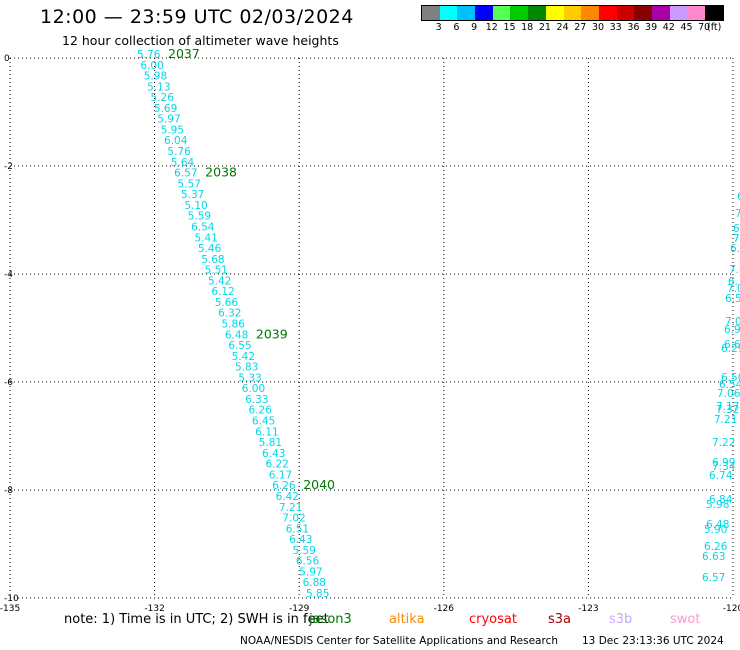 This screenshot has width=740, height=650. Describe the element at coordinates (407, 619) in the screenshot. I see `legend-item-altika: altika` at that location.